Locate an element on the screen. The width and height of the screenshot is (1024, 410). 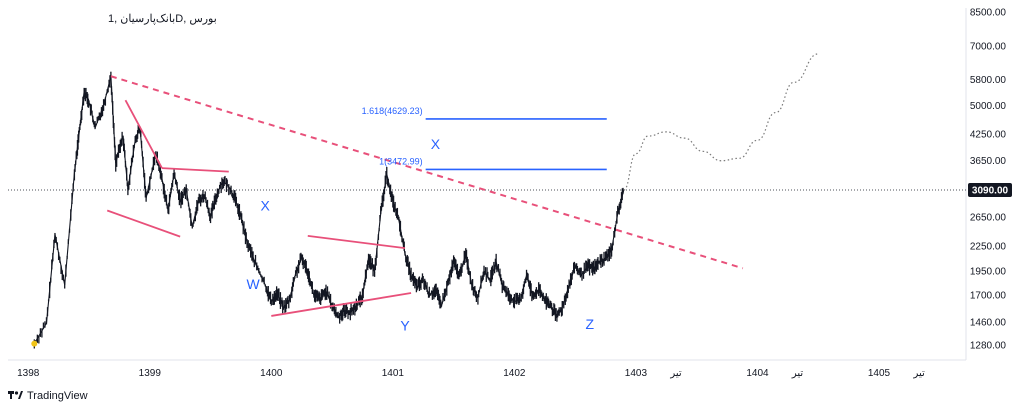
fib-level-label: 1(3472.99) is located at coordinates (401, 161).